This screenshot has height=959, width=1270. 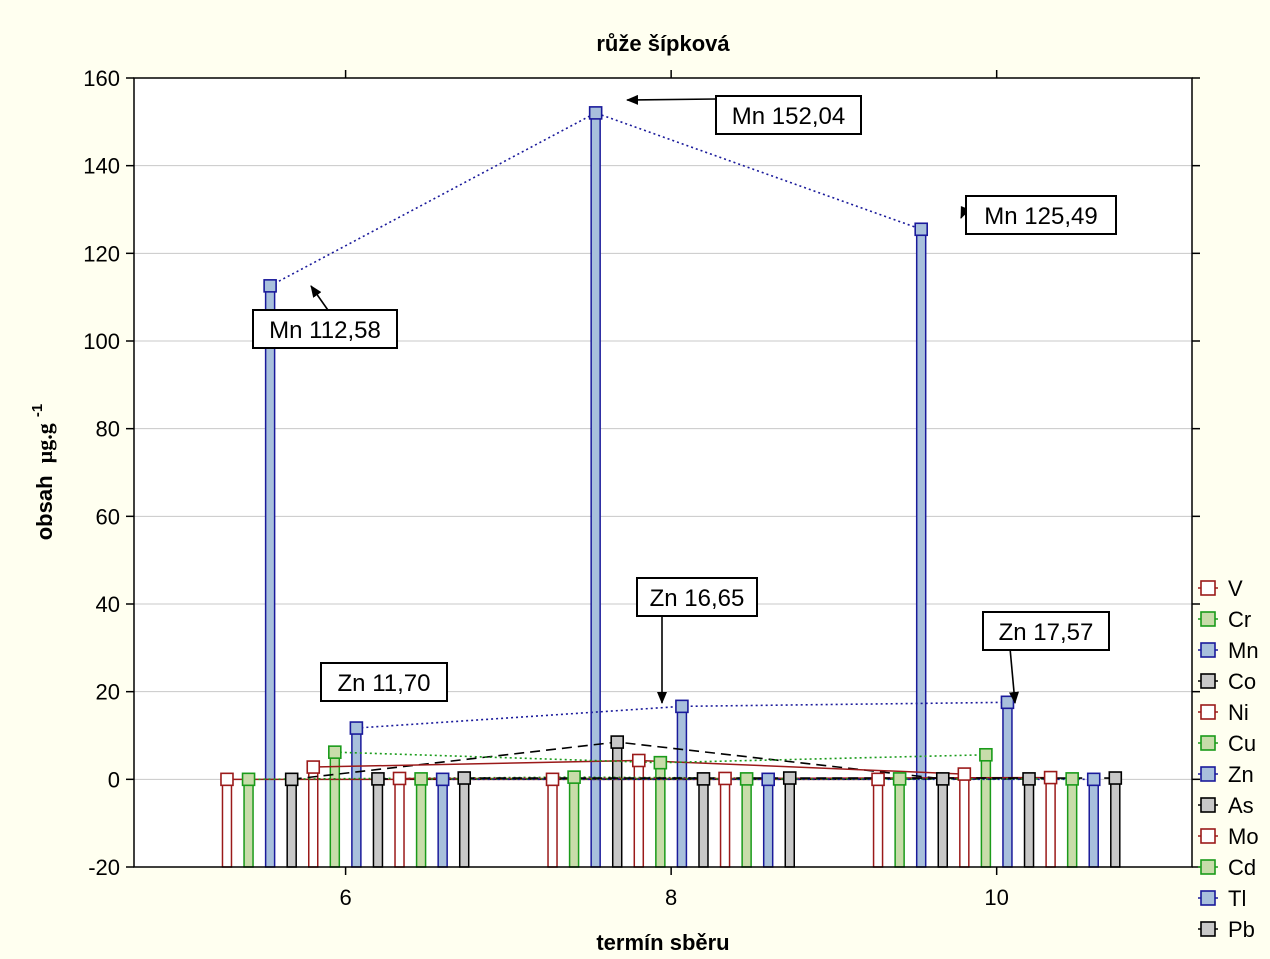 What do you see at coordinates (37, 410) in the screenshot?
I see `y-axis-title-exponent: -1` at bounding box center [37, 410].